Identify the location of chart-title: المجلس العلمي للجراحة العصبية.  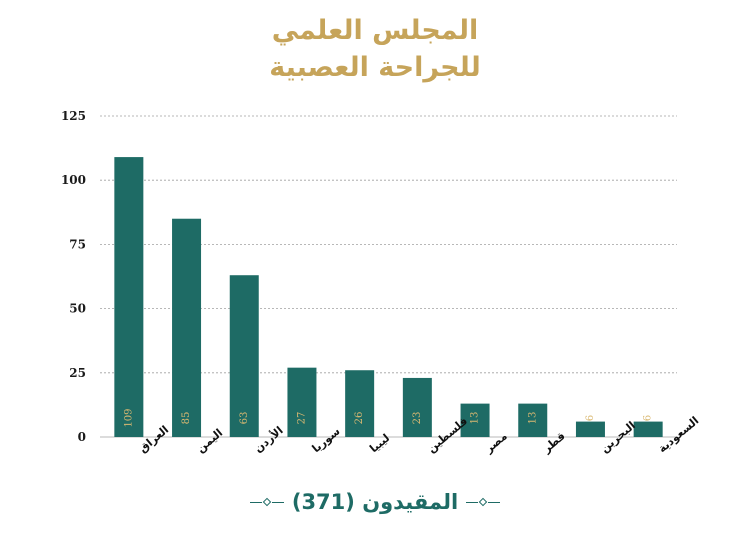
(375, 49).